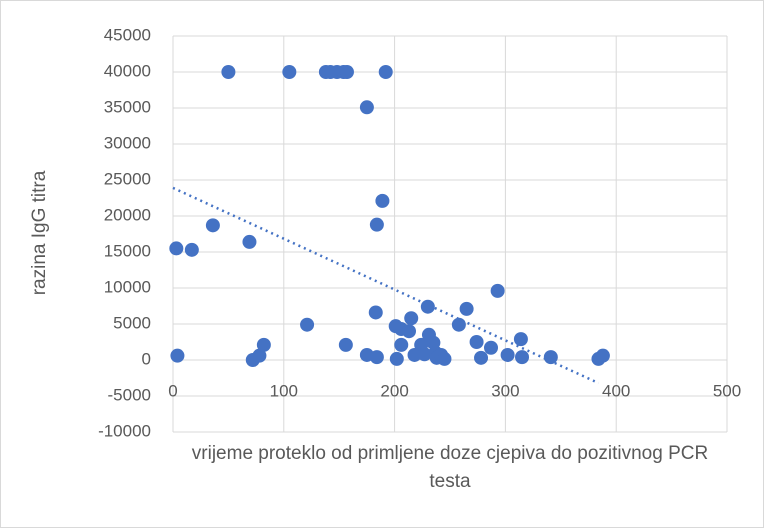  I want to click on x-tick-label: 0, so click(172, 390).